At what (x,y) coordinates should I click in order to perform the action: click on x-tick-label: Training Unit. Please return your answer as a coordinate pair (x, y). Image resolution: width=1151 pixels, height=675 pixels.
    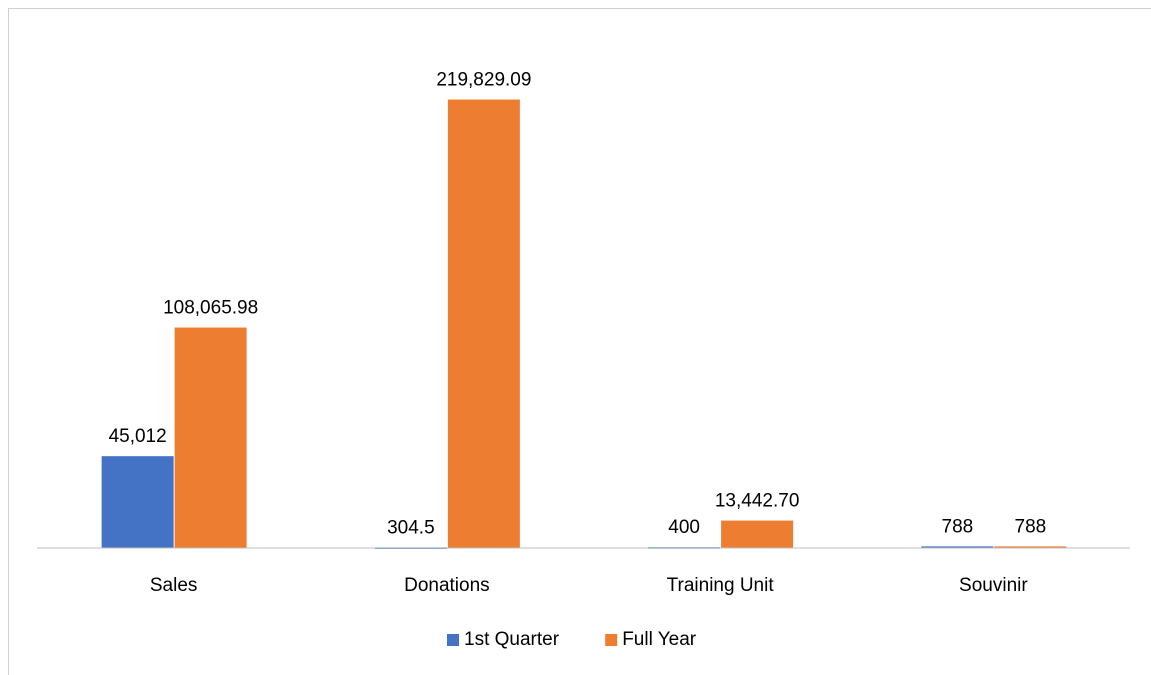
    Looking at the image, I should click on (721, 585).